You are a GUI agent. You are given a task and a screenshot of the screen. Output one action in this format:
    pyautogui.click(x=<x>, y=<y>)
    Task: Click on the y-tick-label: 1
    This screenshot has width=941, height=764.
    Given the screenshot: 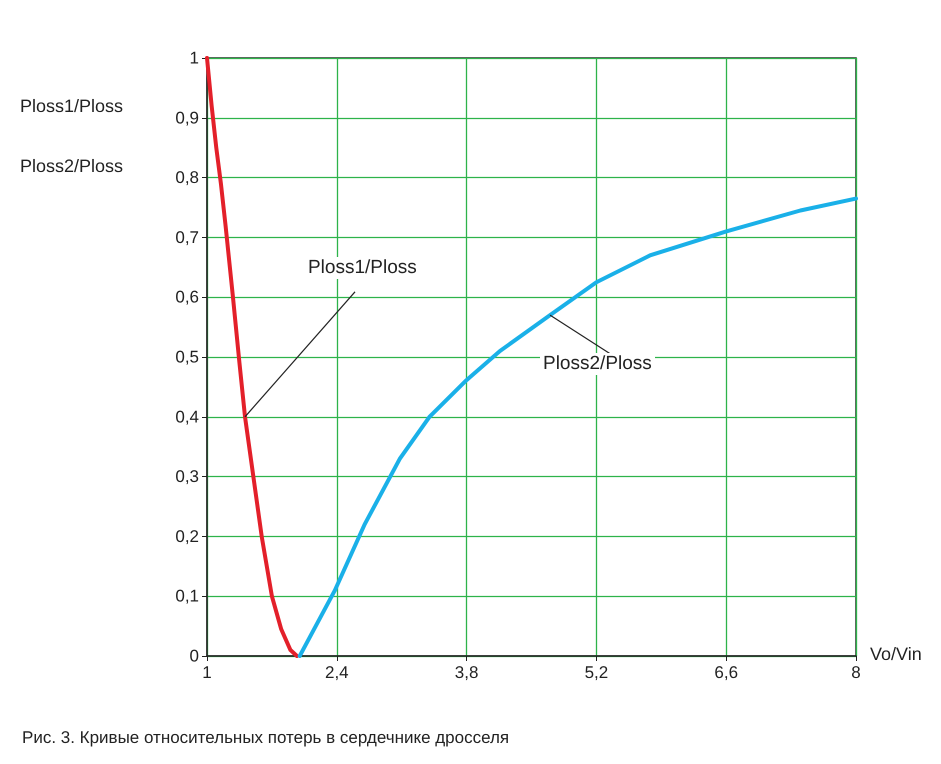 What is the action you would take?
    pyautogui.click(x=194, y=58)
    